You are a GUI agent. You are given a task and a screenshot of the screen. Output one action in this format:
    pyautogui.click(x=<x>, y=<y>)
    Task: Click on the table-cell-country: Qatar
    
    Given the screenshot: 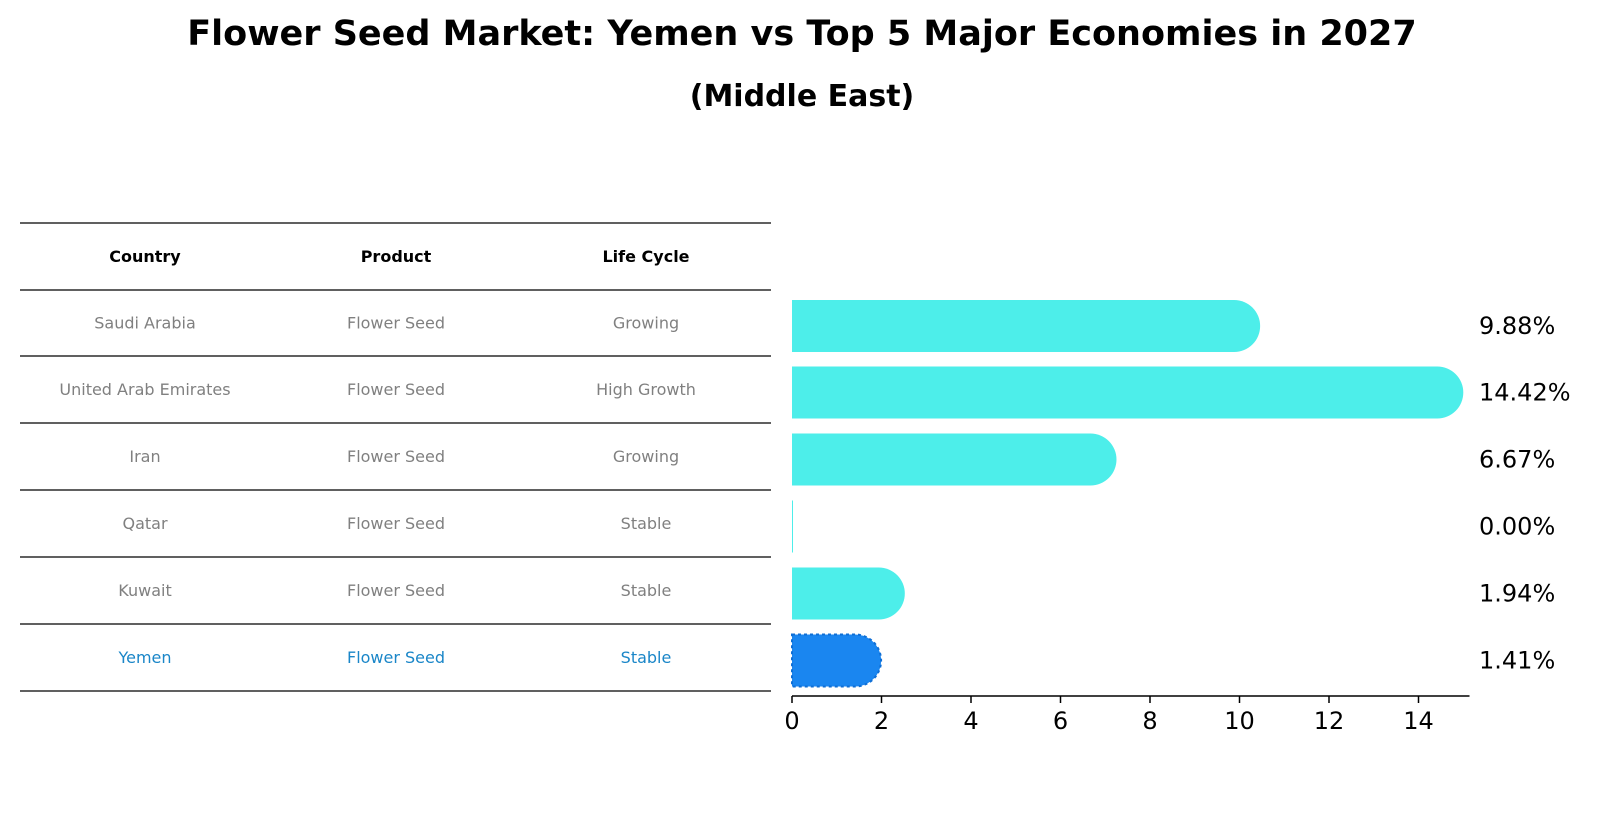 What is the action you would take?
    pyautogui.click(x=144, y=523)
    